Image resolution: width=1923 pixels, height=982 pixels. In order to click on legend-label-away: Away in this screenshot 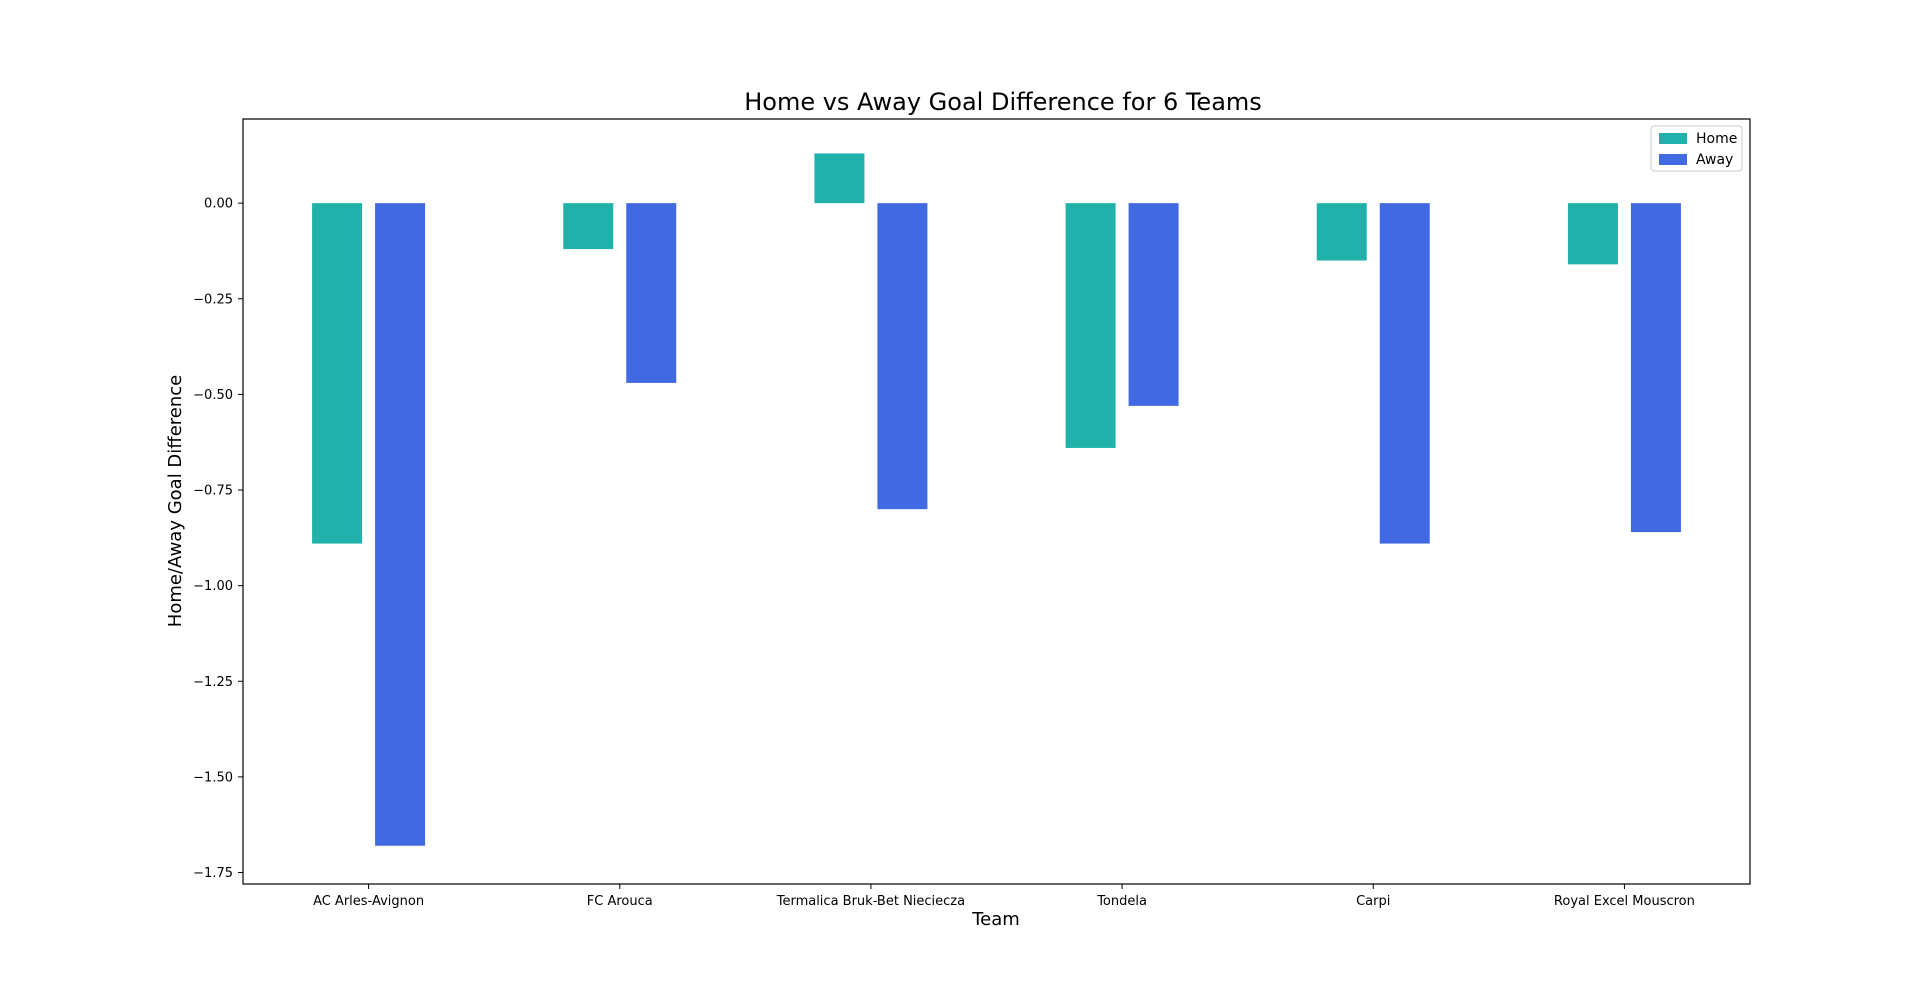, I will do `click(1714, 160)`.